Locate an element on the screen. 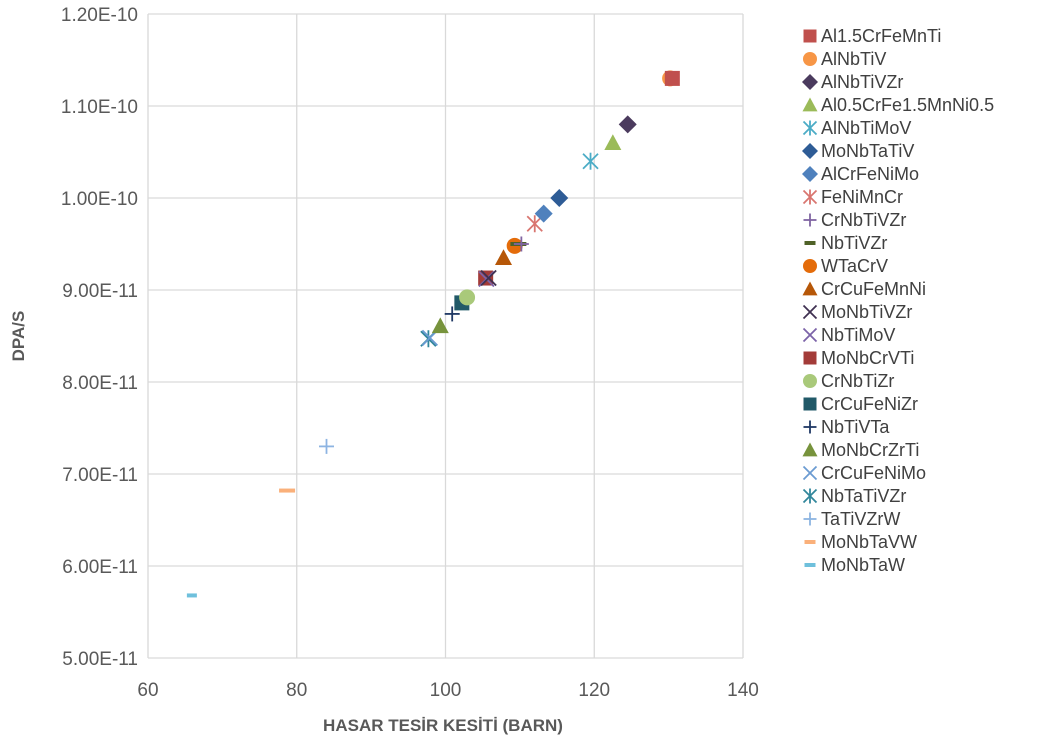 The height and width of the screenshot is (744, 1038). legend-item: CrNbTiVZr is located at coordinates (854, 220).